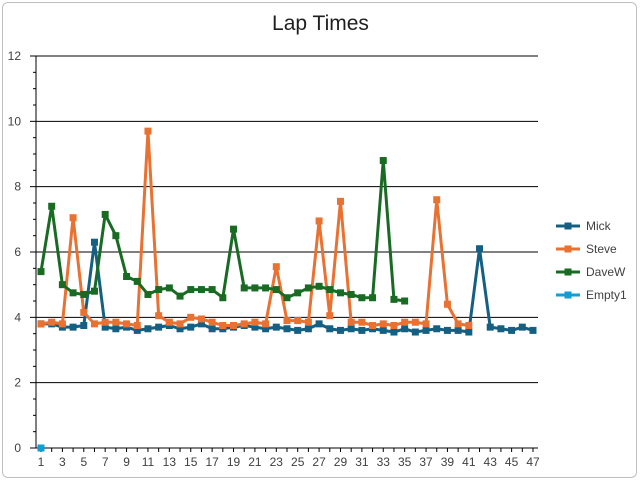 The height and width of the screenshot is (482, 641). What do you see at coordinates (234, 462) in the screenshot?
I see `x-tick-label: 19` at bounding box center [234, 462].